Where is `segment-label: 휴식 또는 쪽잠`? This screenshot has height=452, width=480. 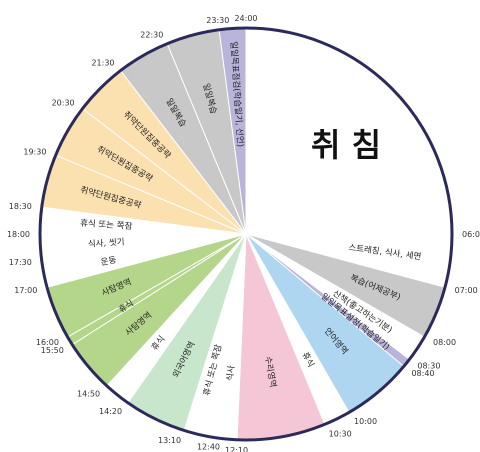
segment-label: 휴식 또는 쪽잠 is located at coordinates (106, 225).